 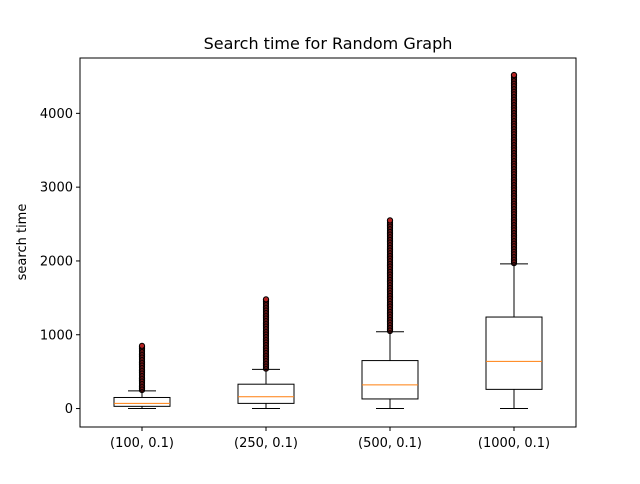 What do you see at coordinates (69, 409) in the screenshot?
I see `y-tick-label: 0` at bounding box center [69, 409].